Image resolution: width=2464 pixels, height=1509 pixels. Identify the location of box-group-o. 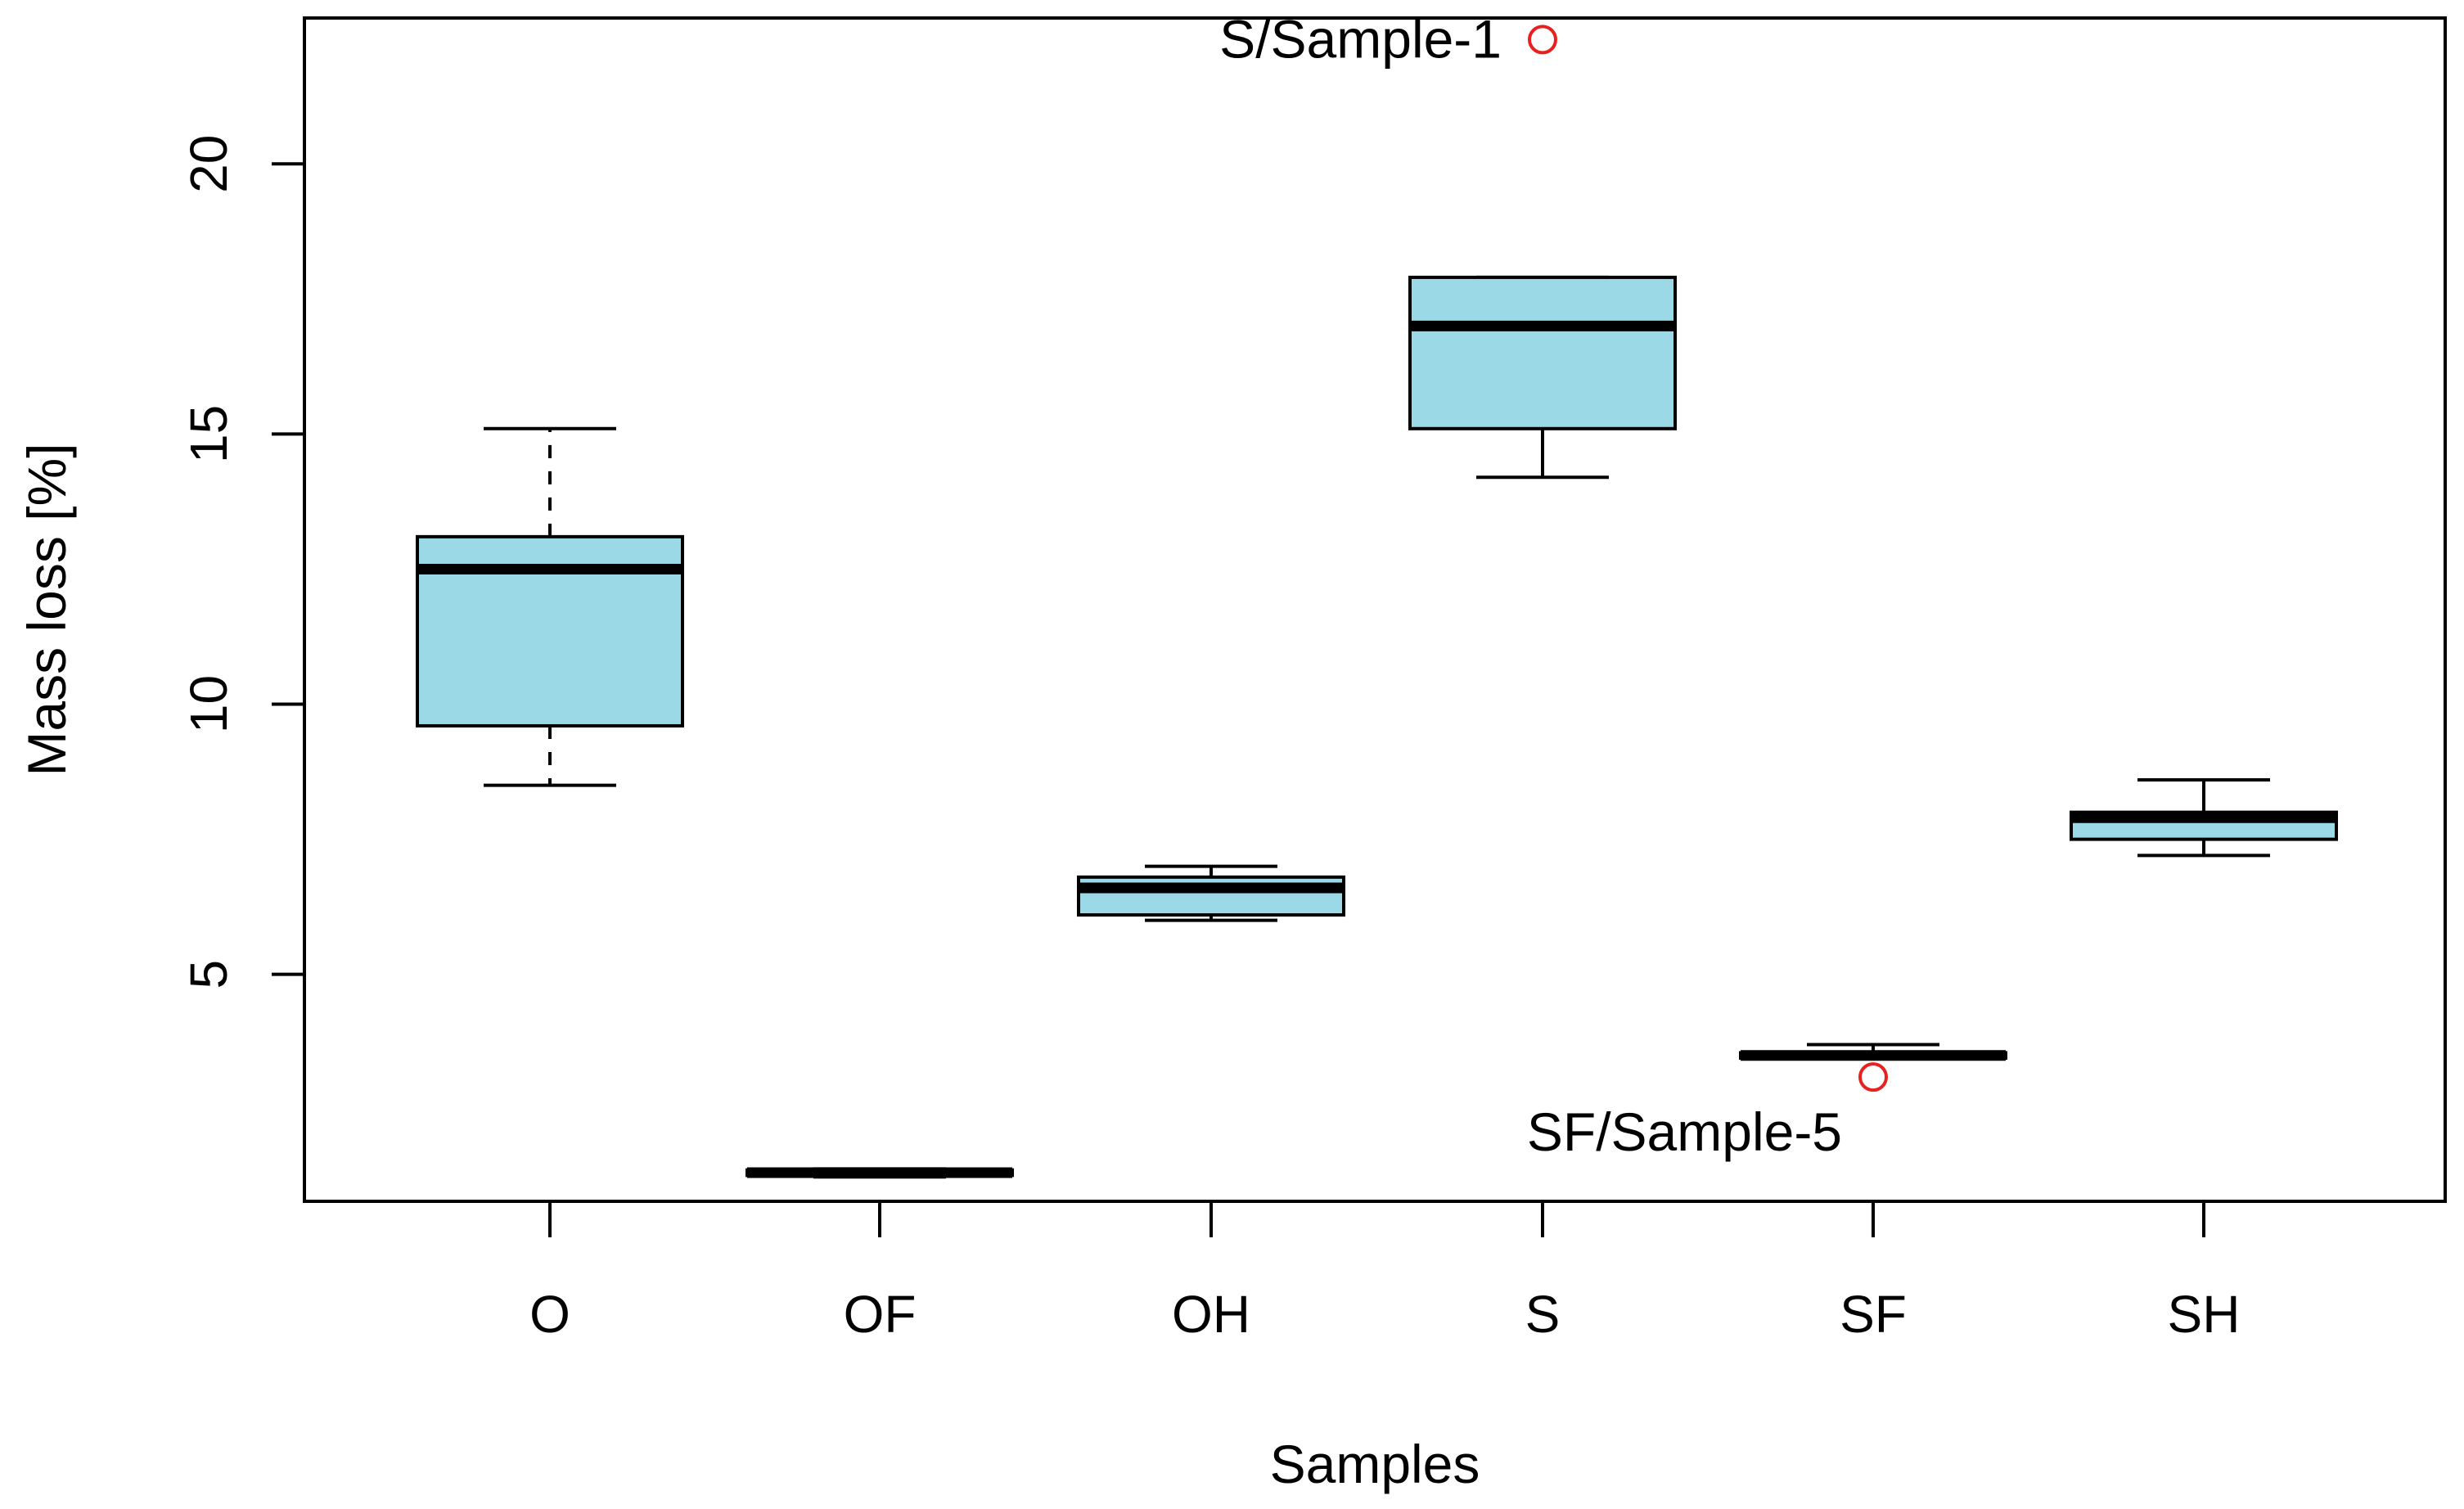
(550, 606).